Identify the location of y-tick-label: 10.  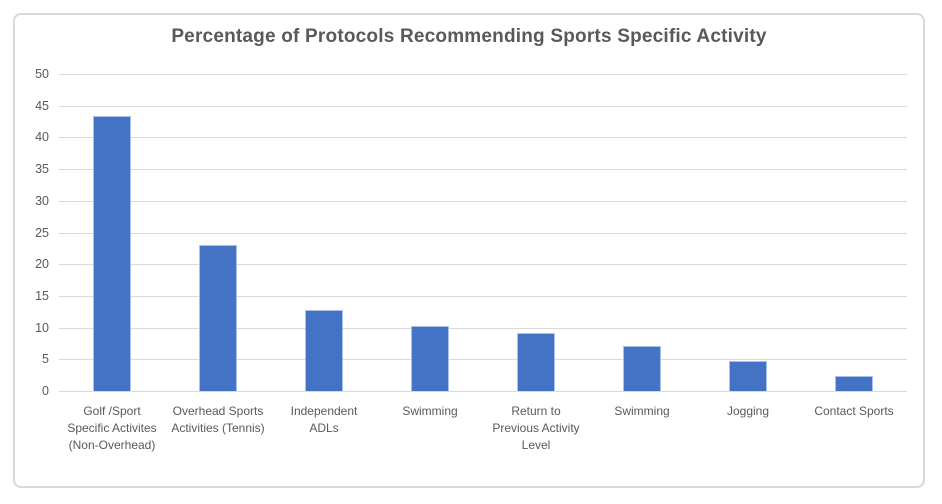
(42, 327).